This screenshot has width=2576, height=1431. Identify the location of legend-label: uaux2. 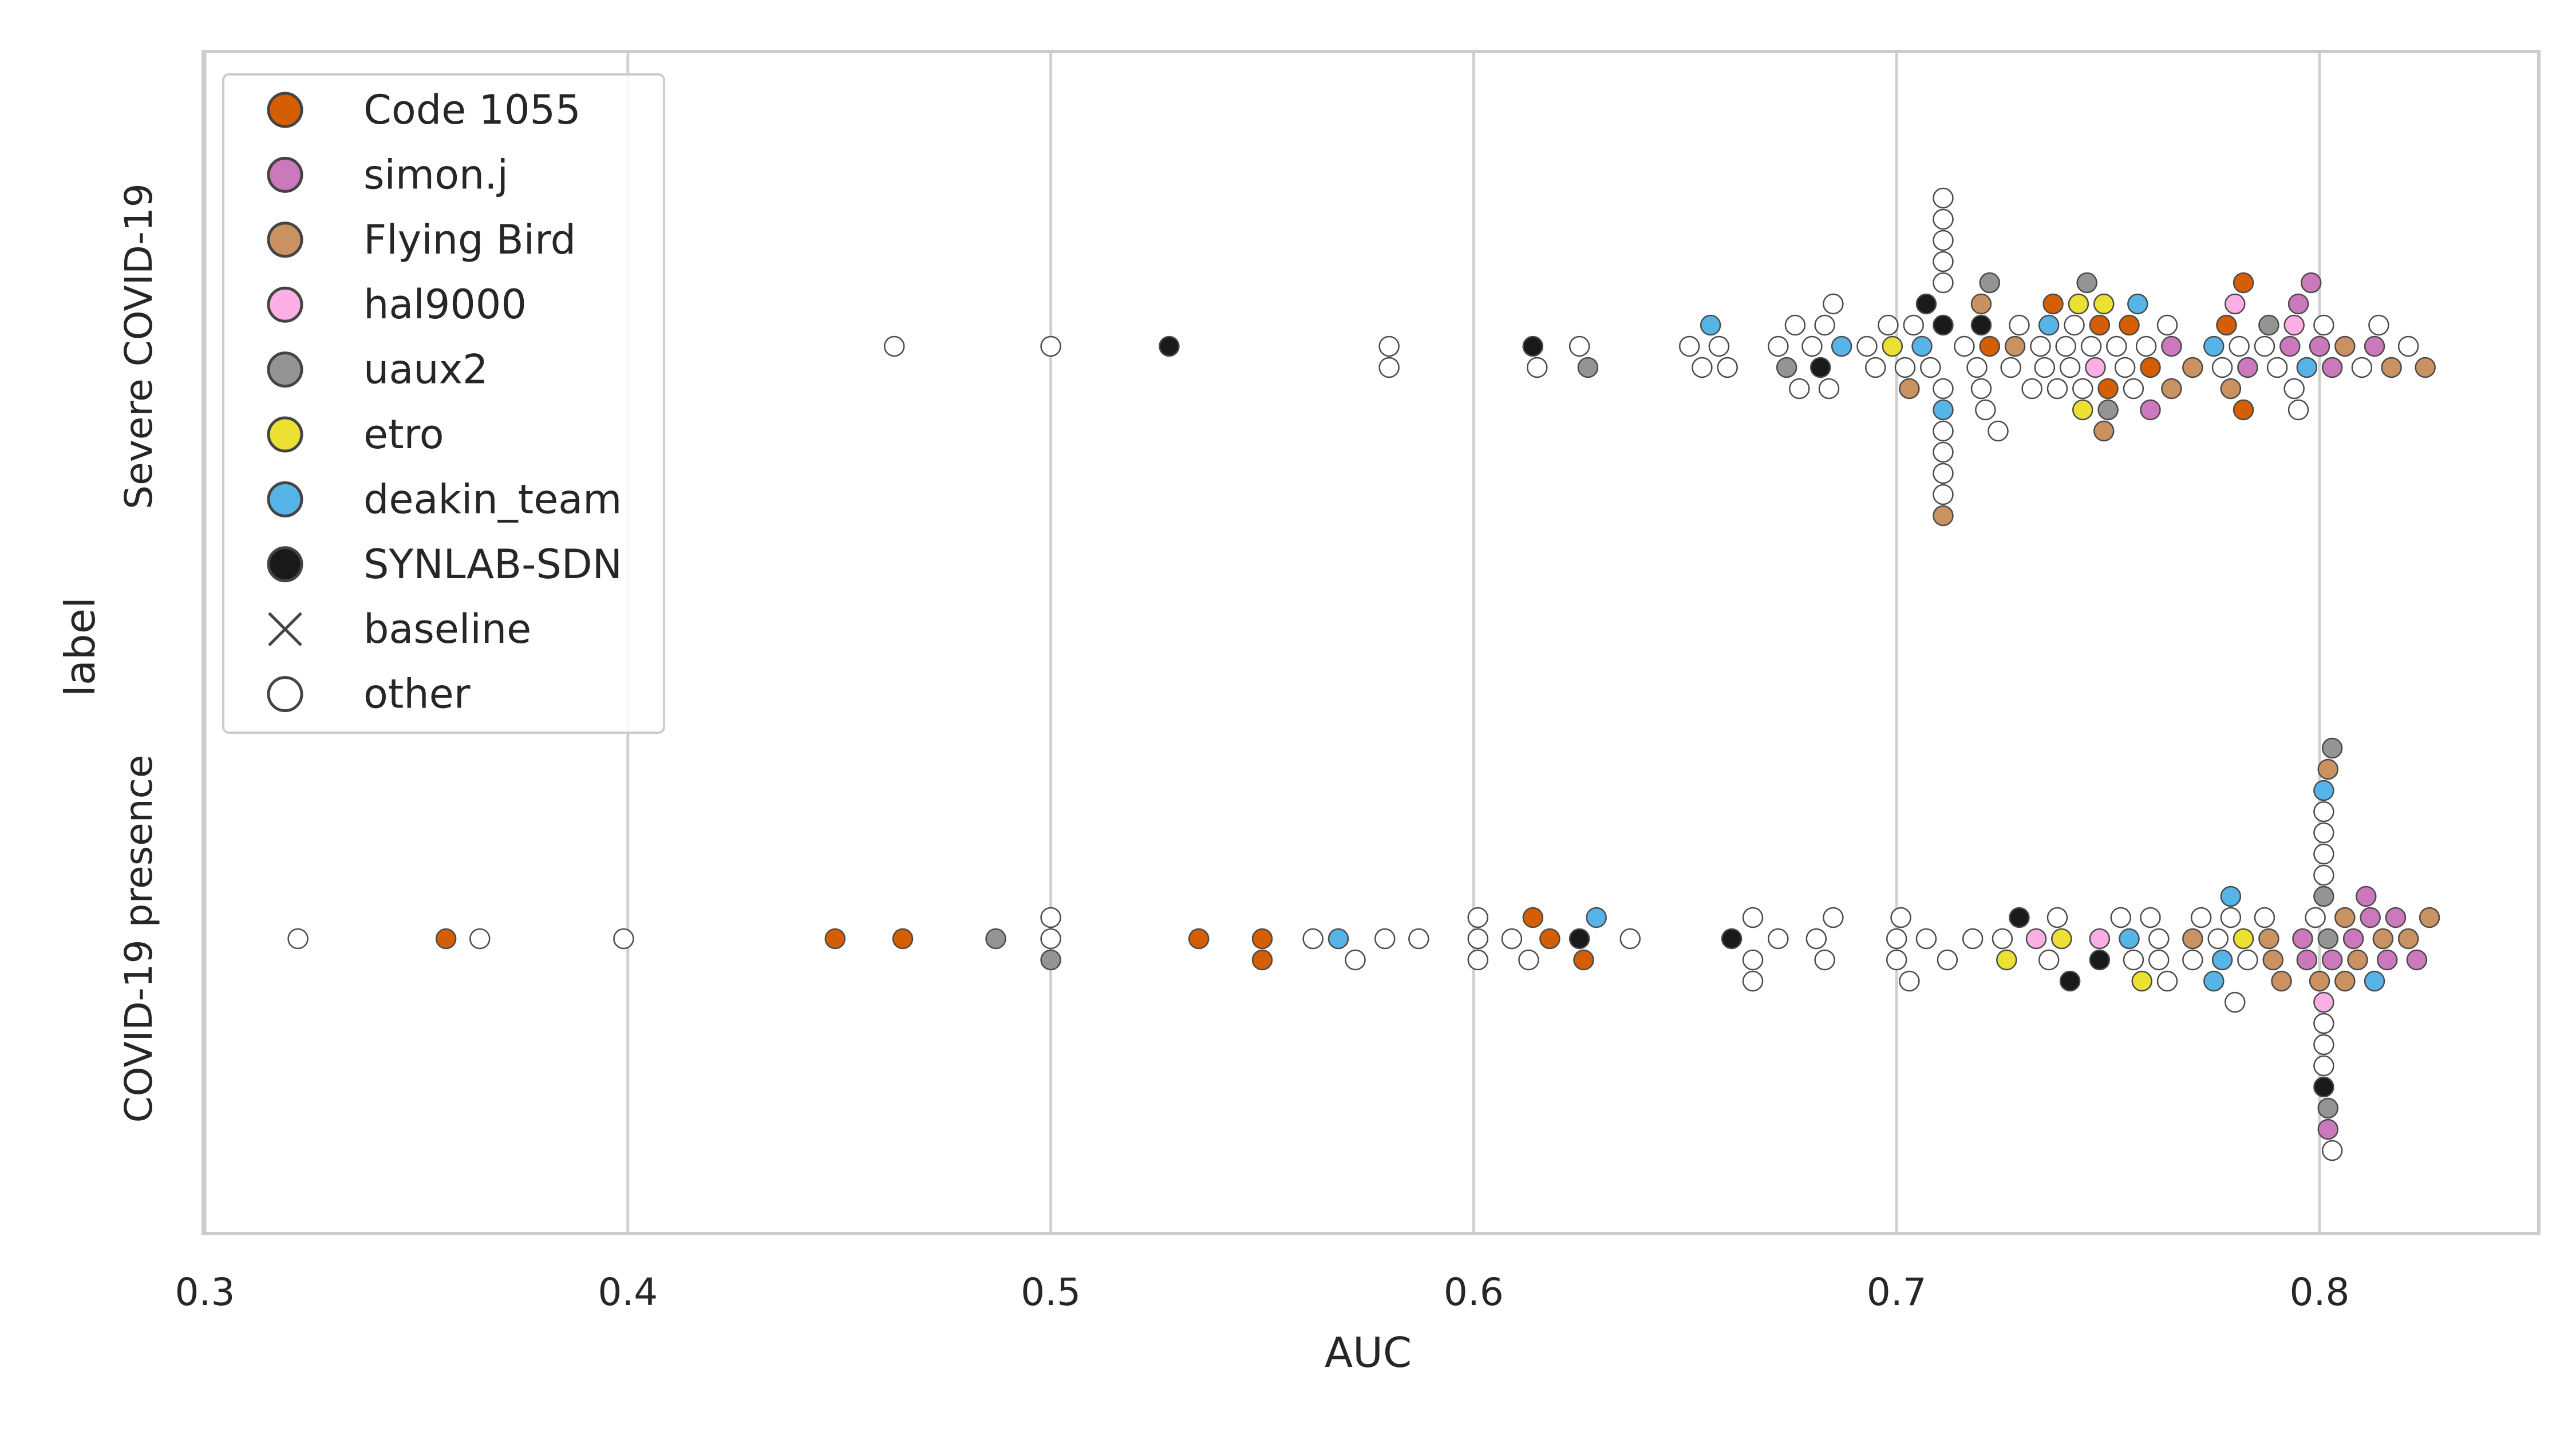
(426, 369).